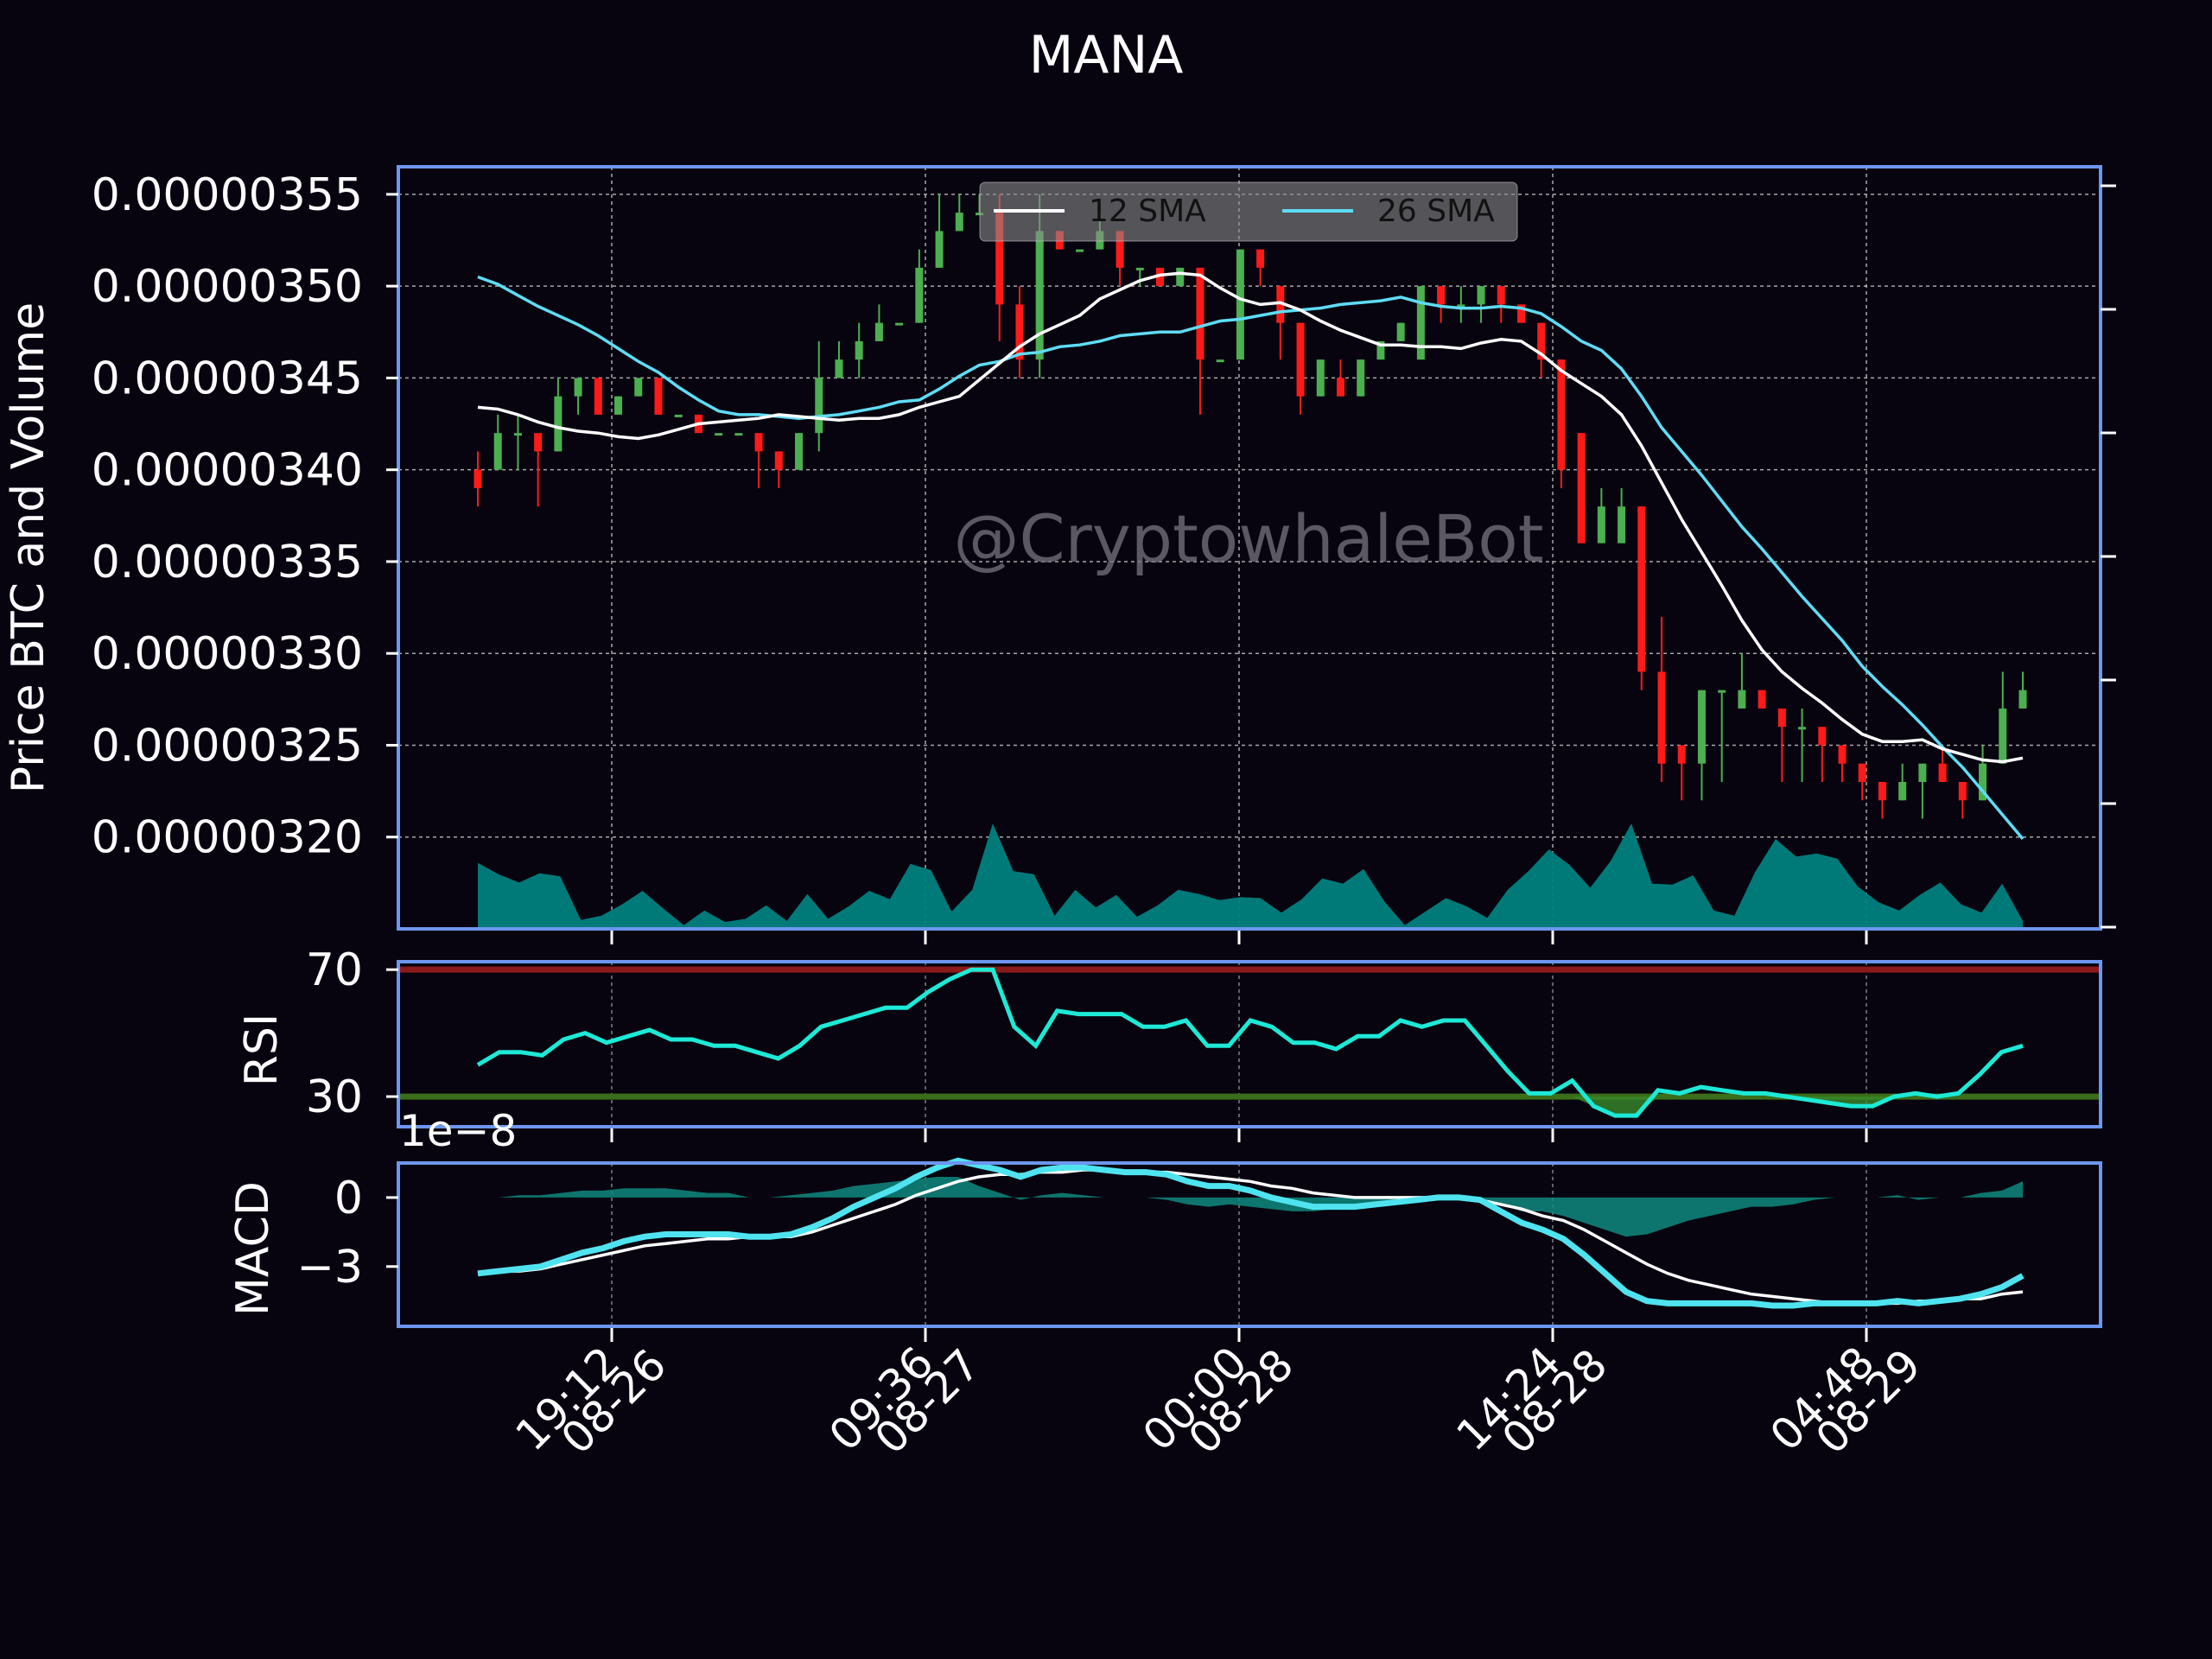 Image resolution: width=2212 pixels, height=1659 pixels. What do you see at coordinates (227, 471) in the screenshot?
I see `price-y-tick-label: 0.00000340` at bounding box center [227, 471].